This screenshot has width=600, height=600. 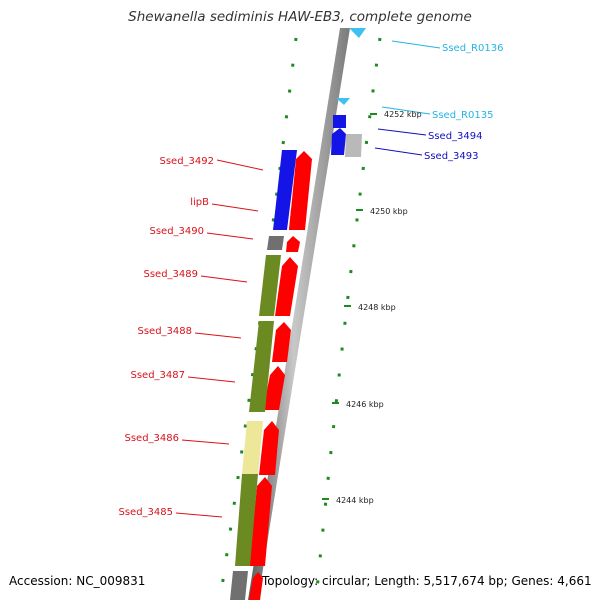 I want to click on gene-partial-reverse, so click(x=239, y=585).